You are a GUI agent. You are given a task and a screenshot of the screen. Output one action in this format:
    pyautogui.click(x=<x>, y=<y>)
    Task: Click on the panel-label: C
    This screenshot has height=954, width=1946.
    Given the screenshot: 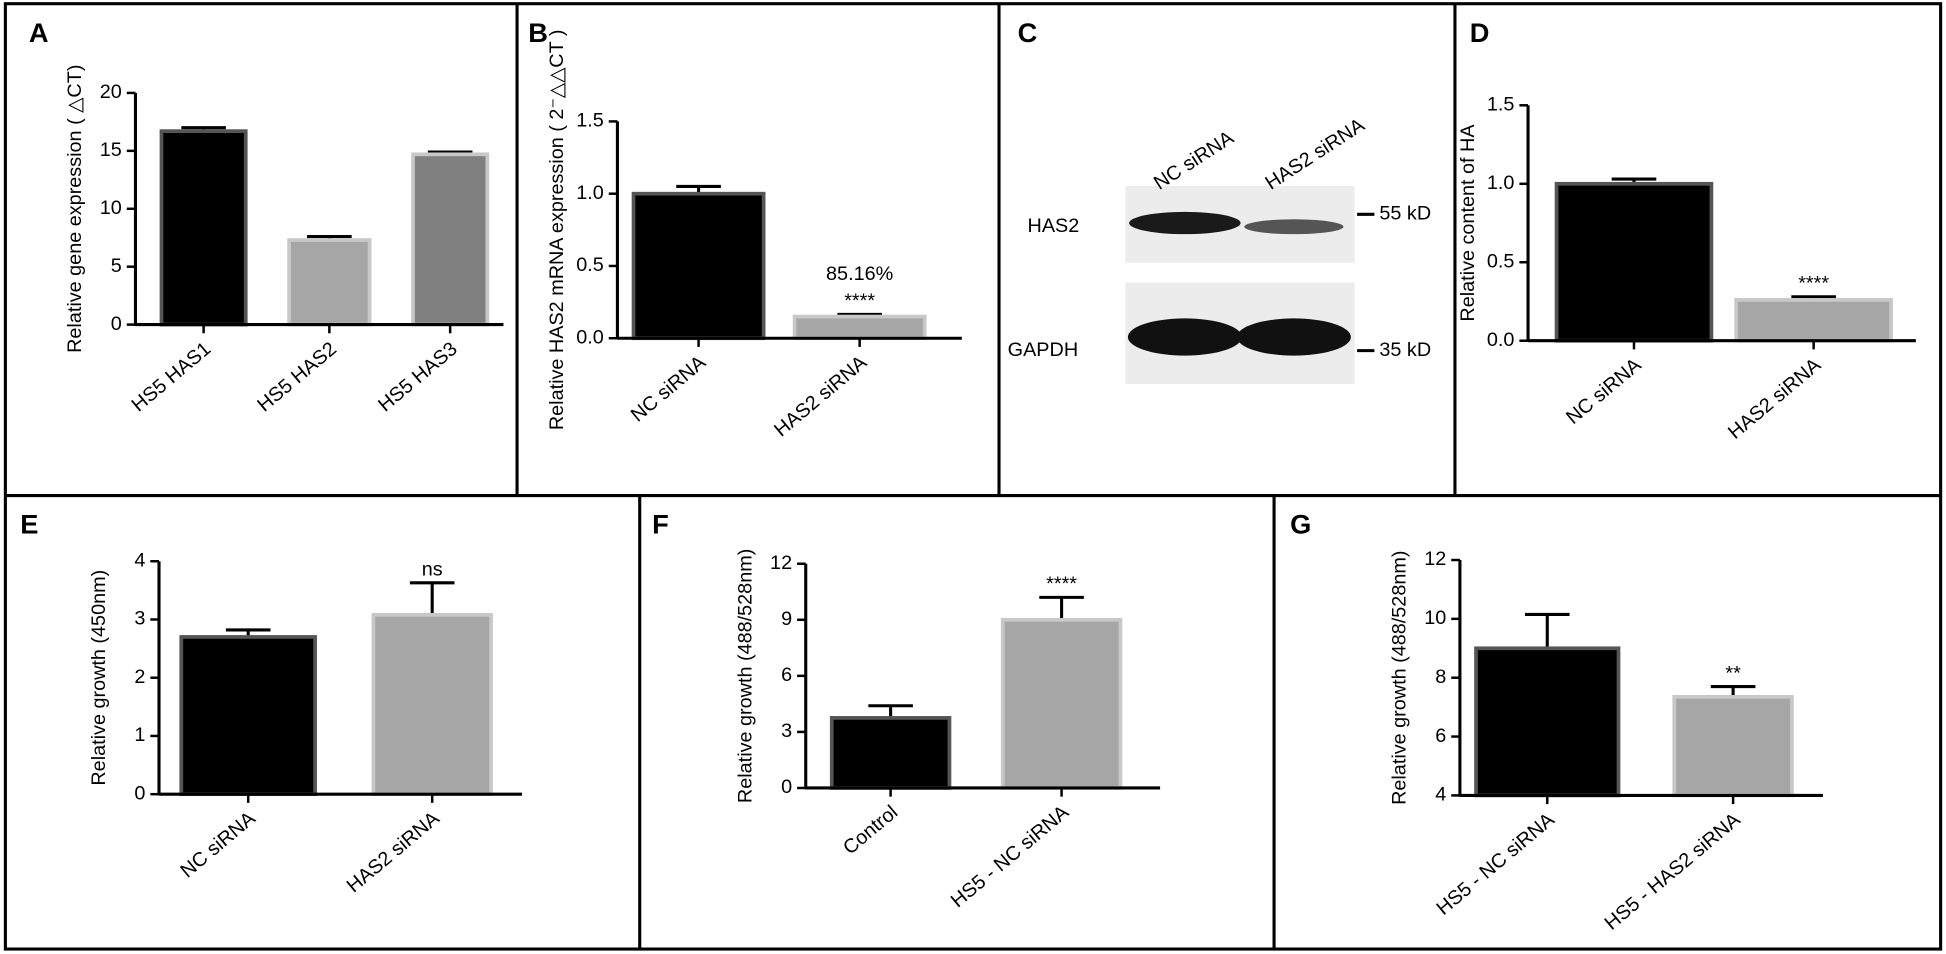 What is the action you would take?
    pyautogui.click(x=1028, y=32)
    